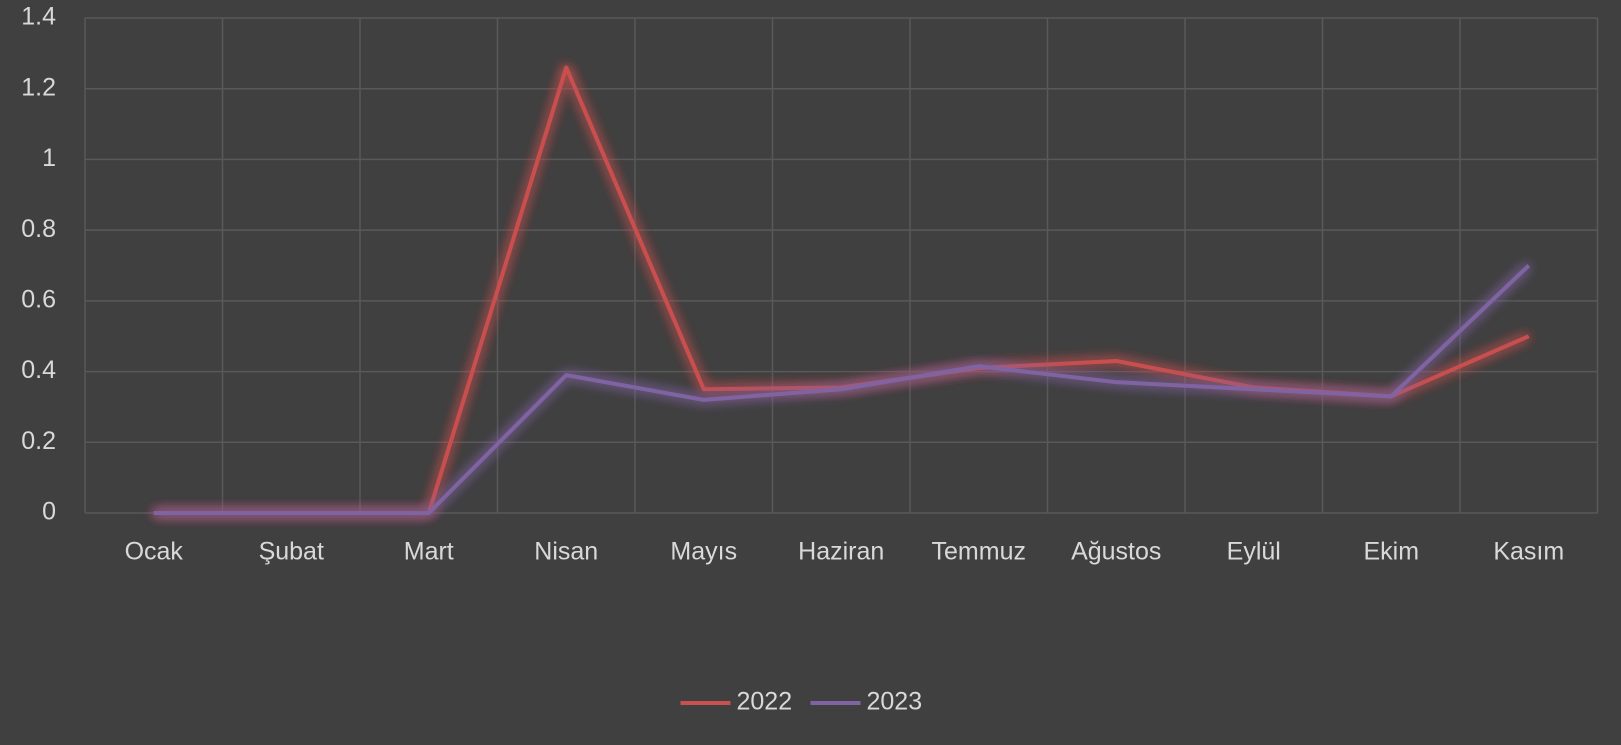 The height and width of the screenshot is (745, 1621). Describe the element at coordinates (429, 552) in the screenshot. I see `x-tick-label: Mart` at that location.